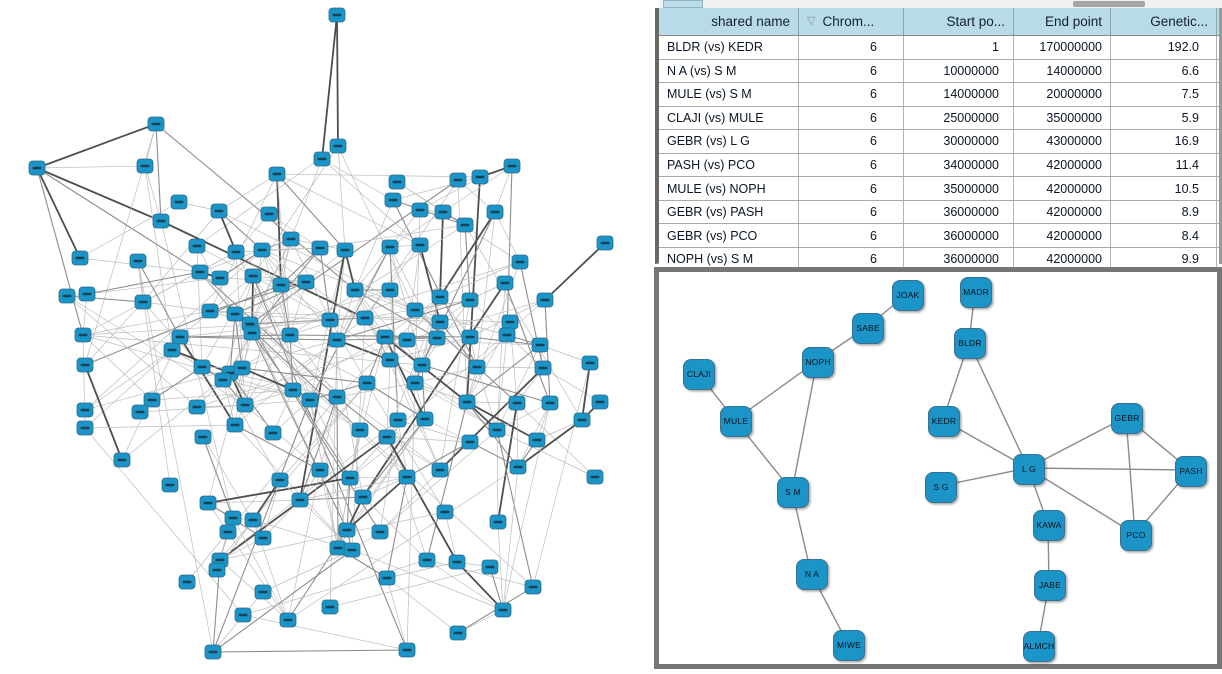  Describe the element at coordinates (699, 374) in the screenshot. I see `node-claji: CLAJI` at that location.